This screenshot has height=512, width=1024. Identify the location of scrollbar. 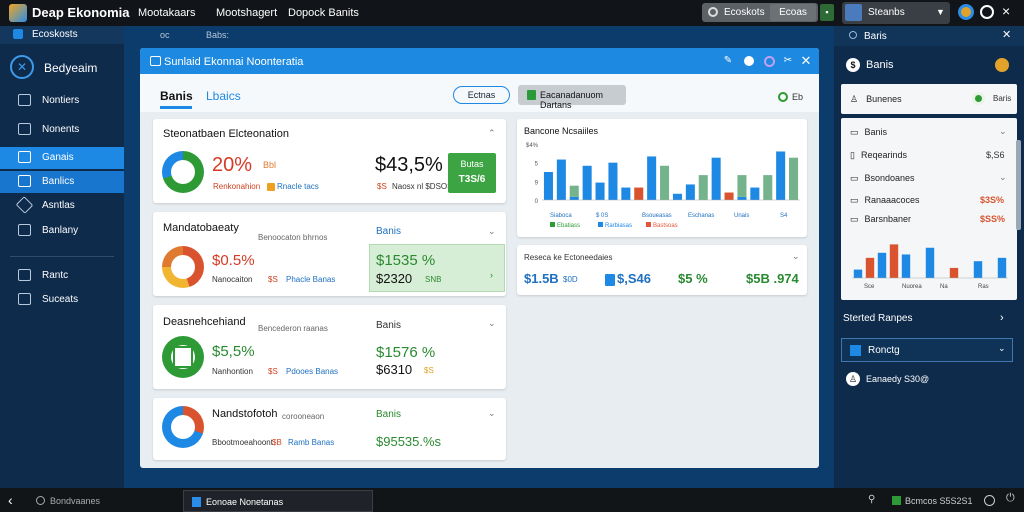
(1018, 185).